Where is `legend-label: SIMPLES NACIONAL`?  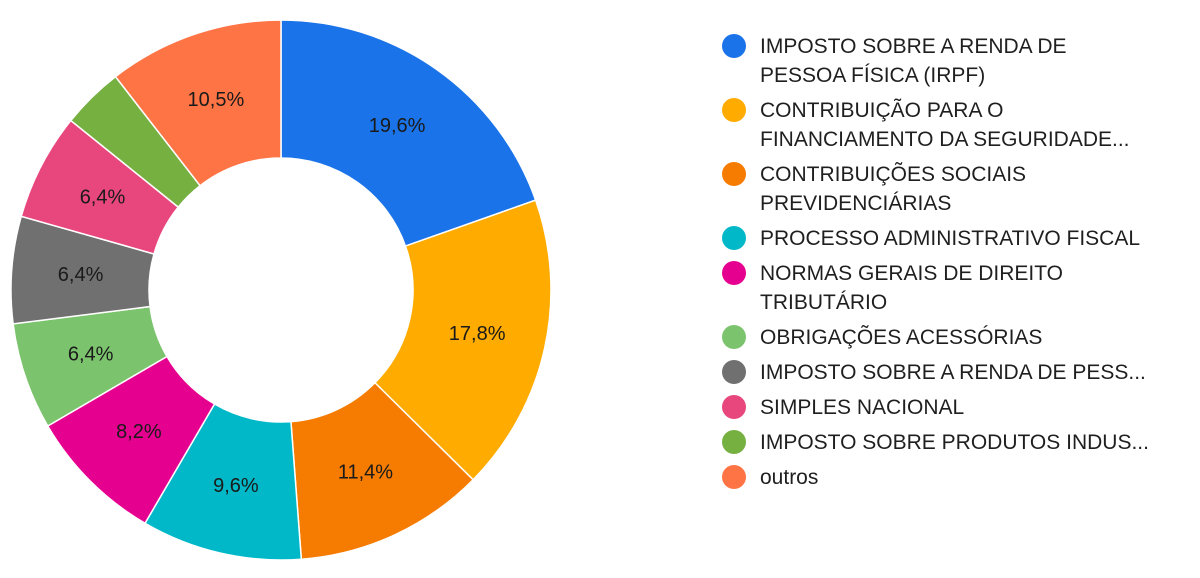 legend-label: SIMPLES NACIONAL is located at coordinates (862, 407).